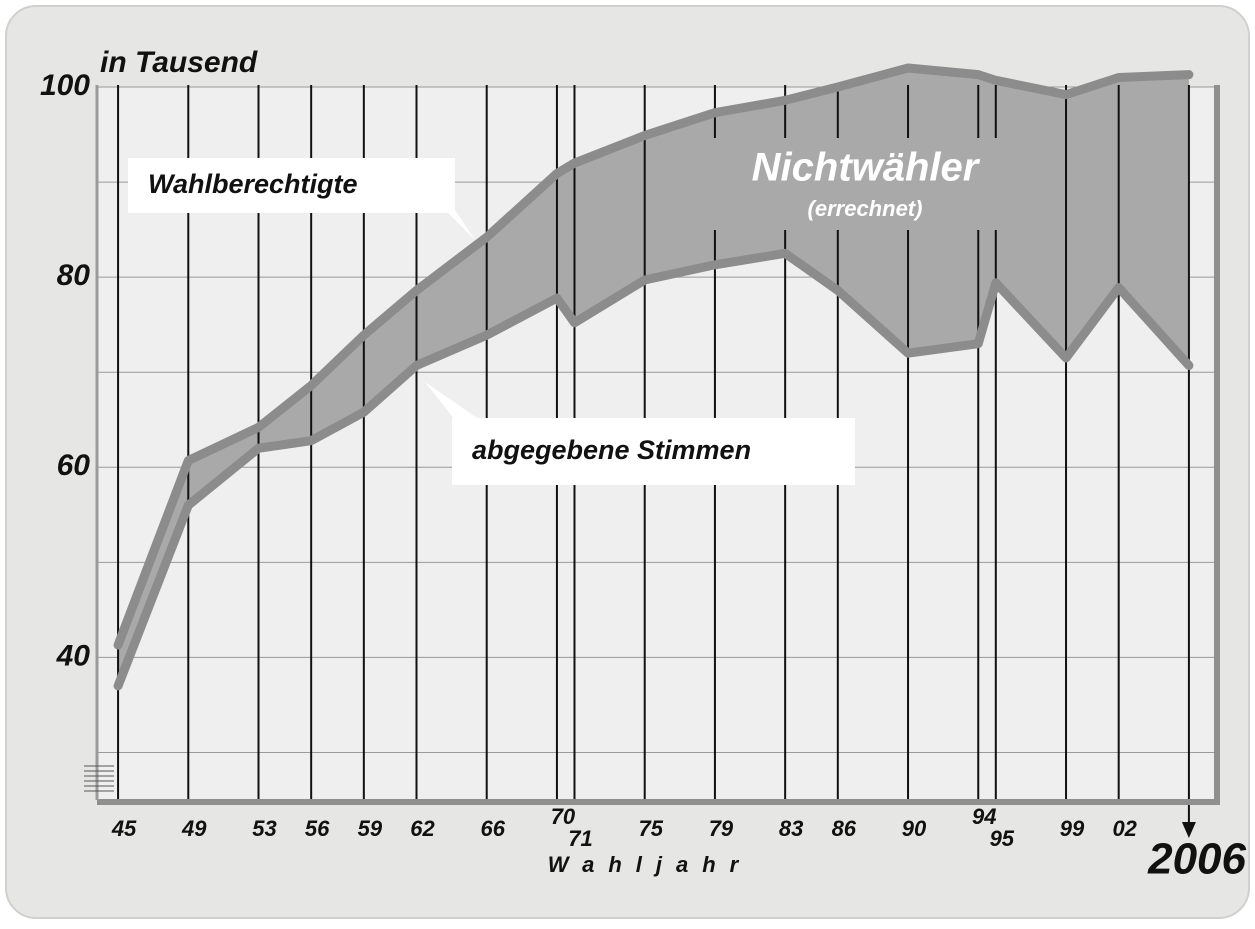  What do you see at coordinates (844, 828) in the screenshot?
I see `x-tick-label: 86` at bounding box center [844, 828].